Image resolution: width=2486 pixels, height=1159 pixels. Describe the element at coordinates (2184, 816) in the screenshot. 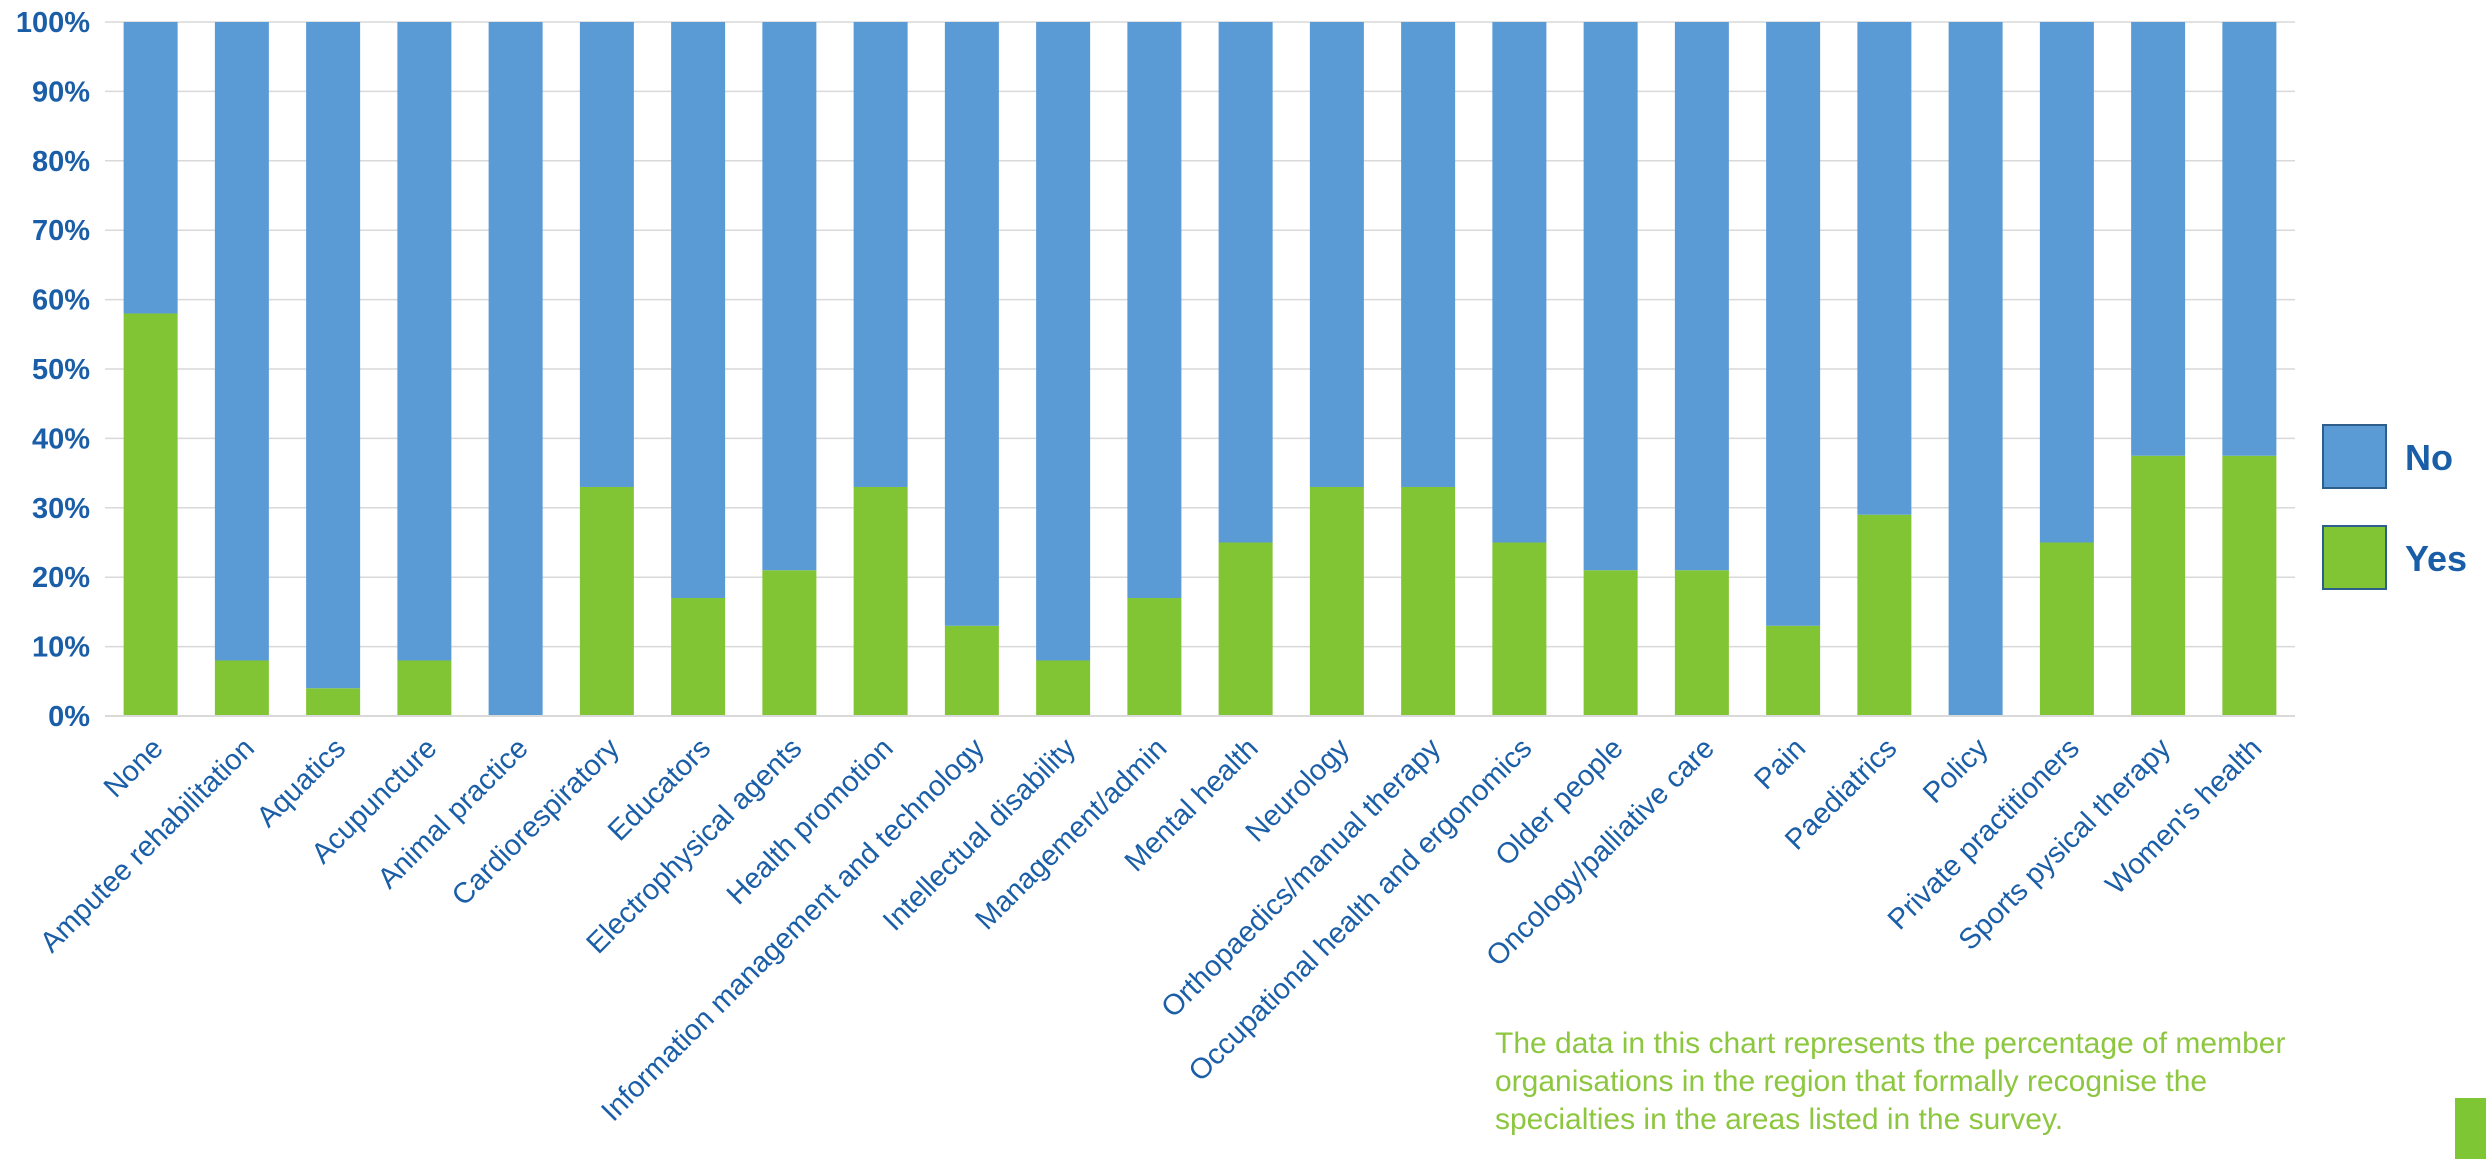

I see `x-tick-label: Women's health` at that location.